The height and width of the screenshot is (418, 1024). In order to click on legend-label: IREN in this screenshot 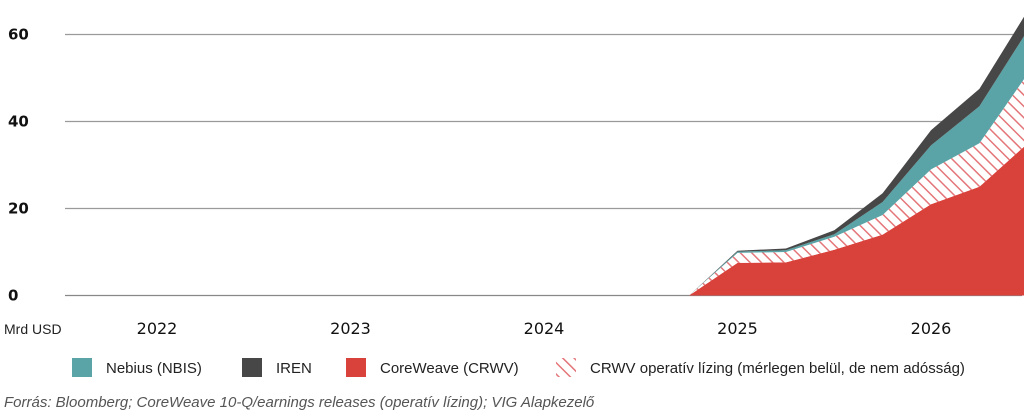, I will do `click(294, 368)`.